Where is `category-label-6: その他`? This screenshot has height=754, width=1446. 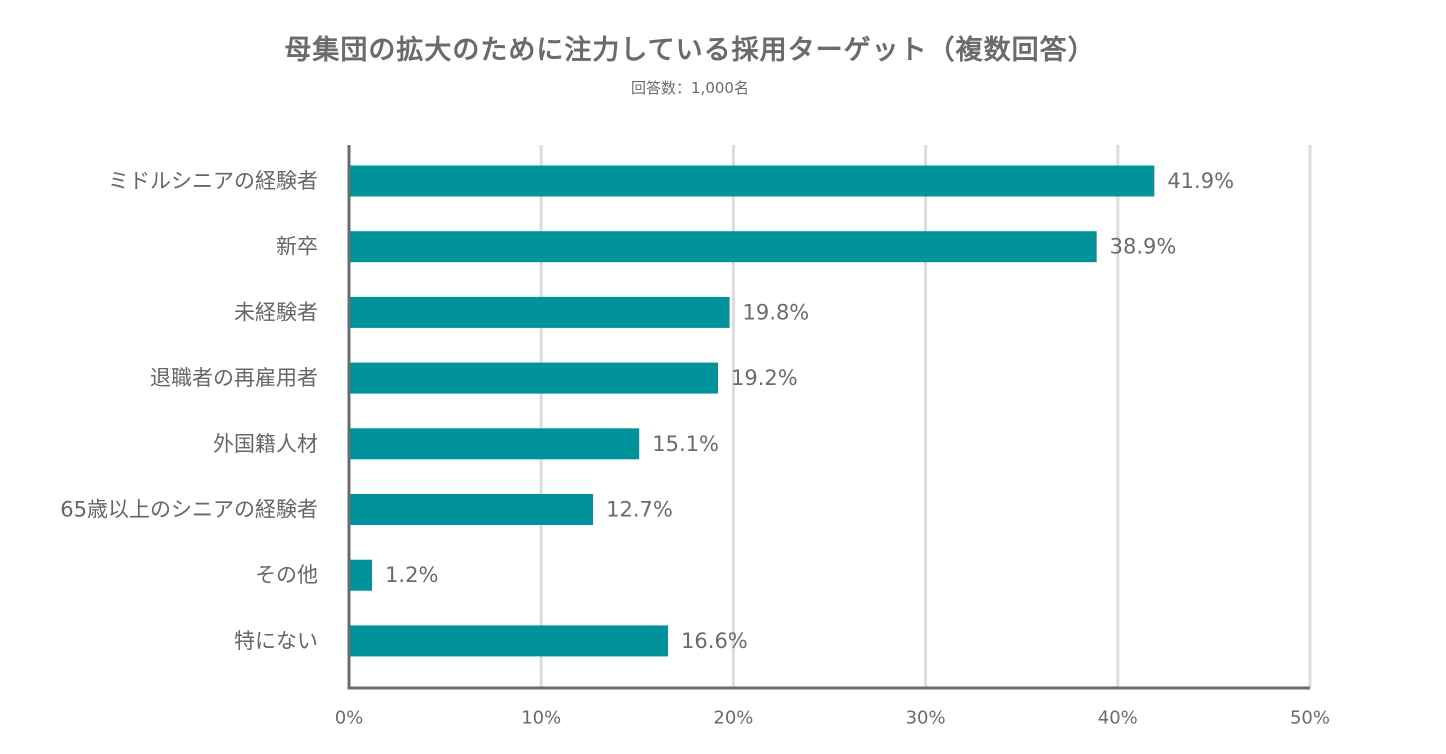
category-label-6: その他 is located at coordinates (286, 575).